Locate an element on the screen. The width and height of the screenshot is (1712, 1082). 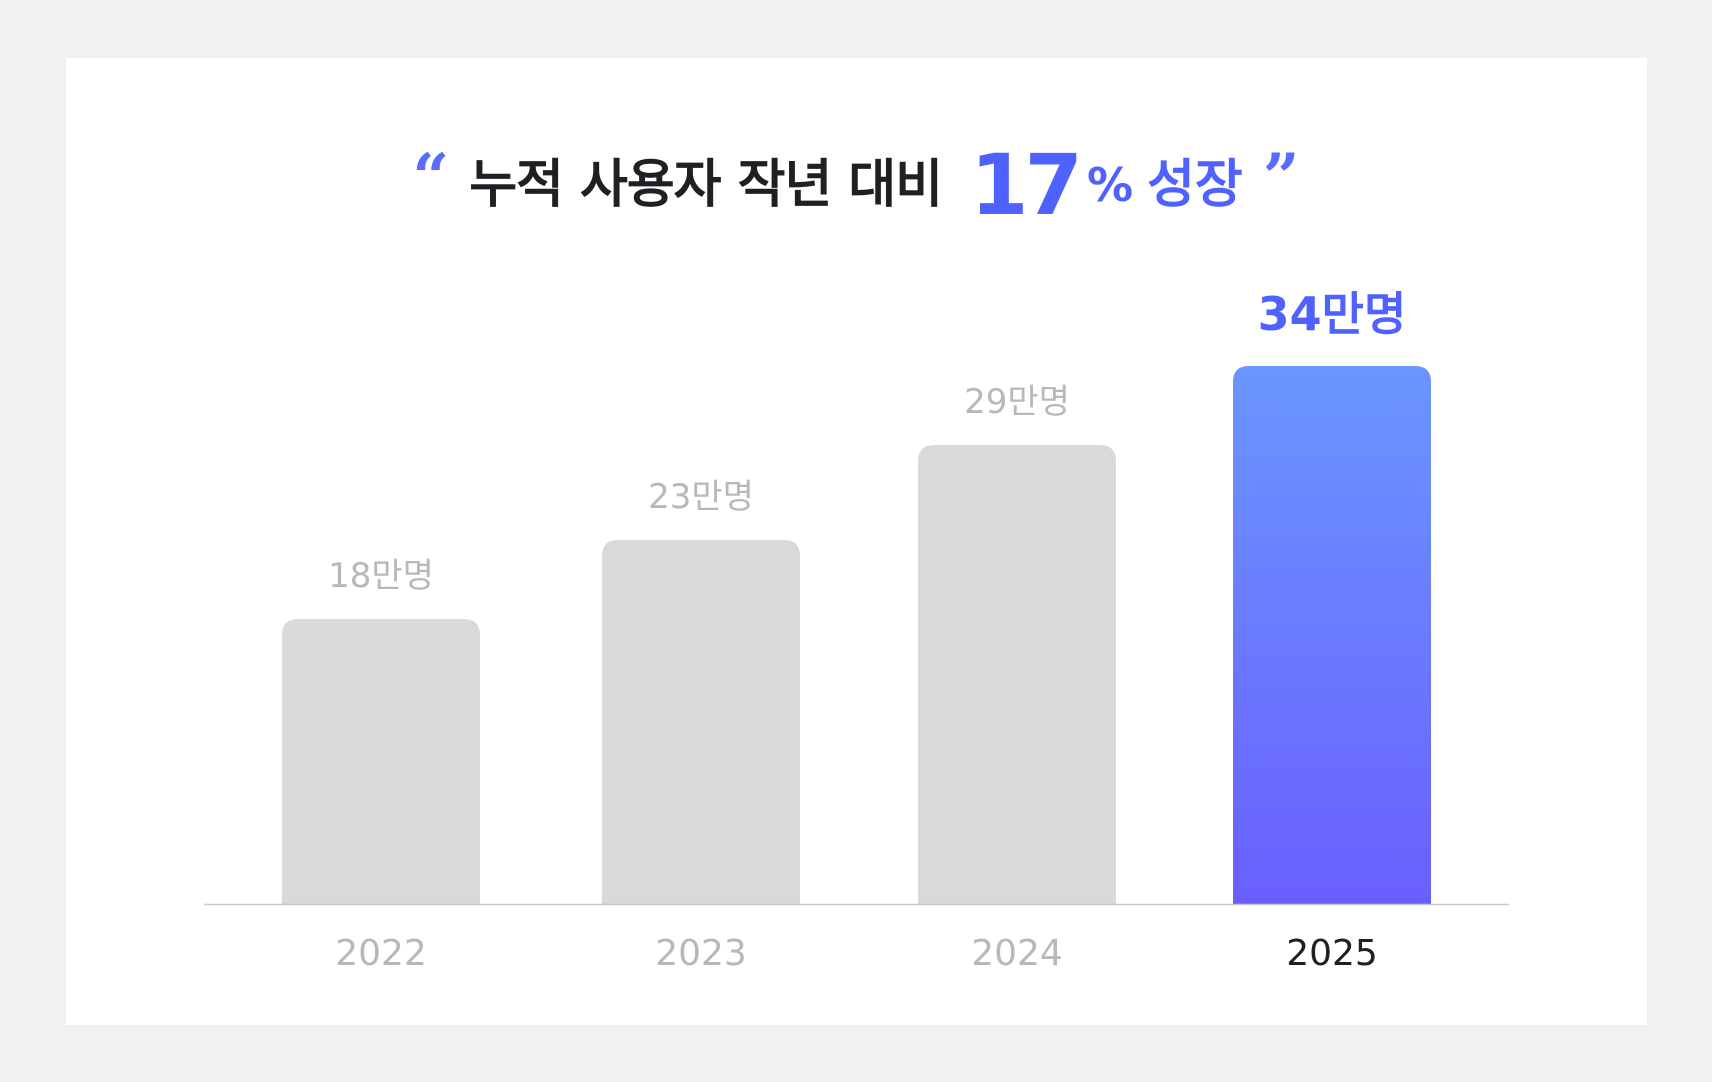
x-tick-label-2023: 2023 is located at coordinates (701, 953).